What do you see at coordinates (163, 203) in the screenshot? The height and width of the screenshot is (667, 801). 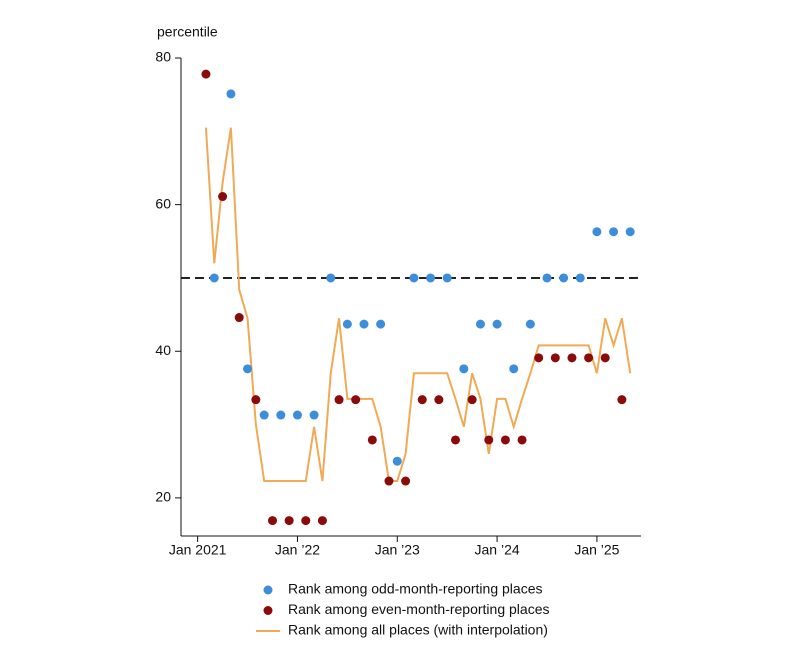 I see `y-tick-label: 60` at bounding box center [163, 203].